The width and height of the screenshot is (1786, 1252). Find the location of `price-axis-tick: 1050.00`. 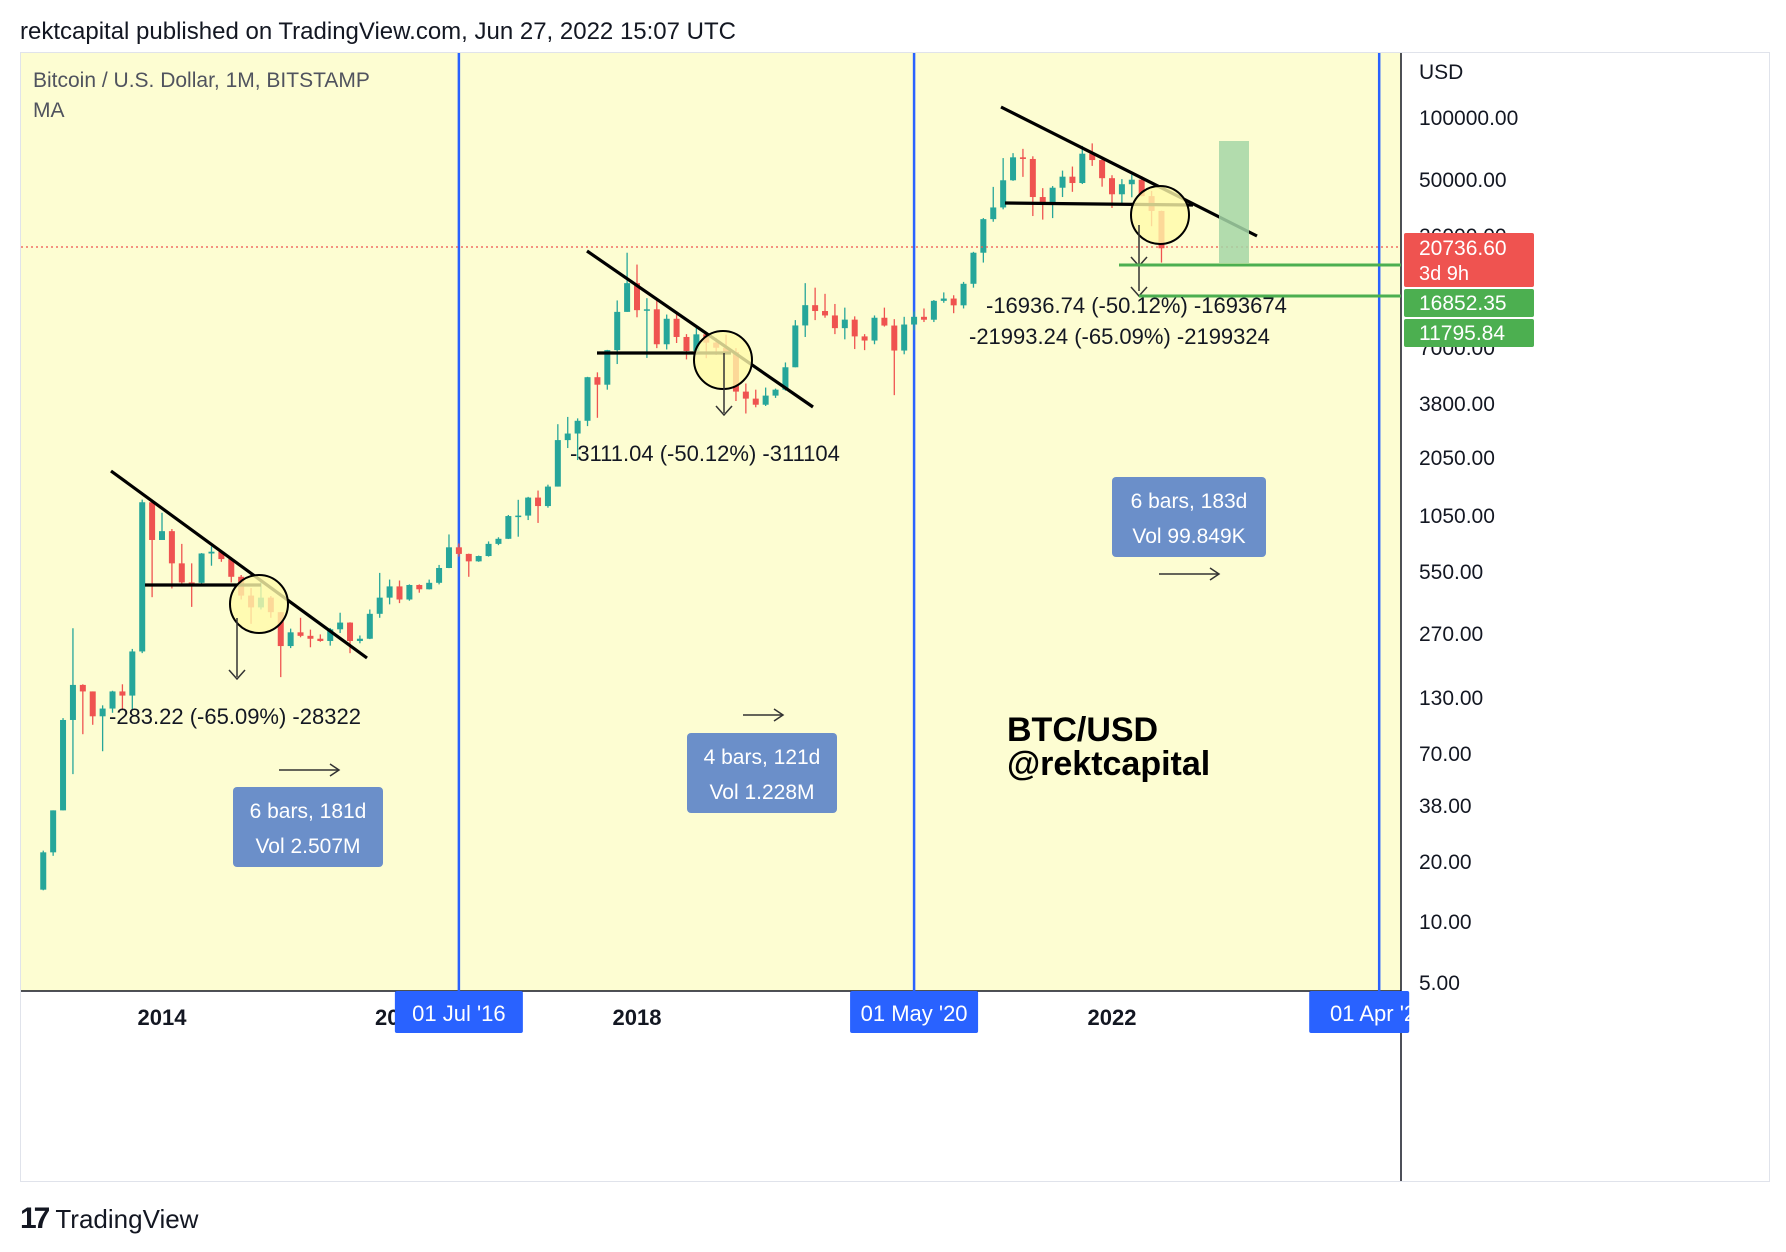

price-axis-tick: 1050.00 is located at coordinates (1457, 516).